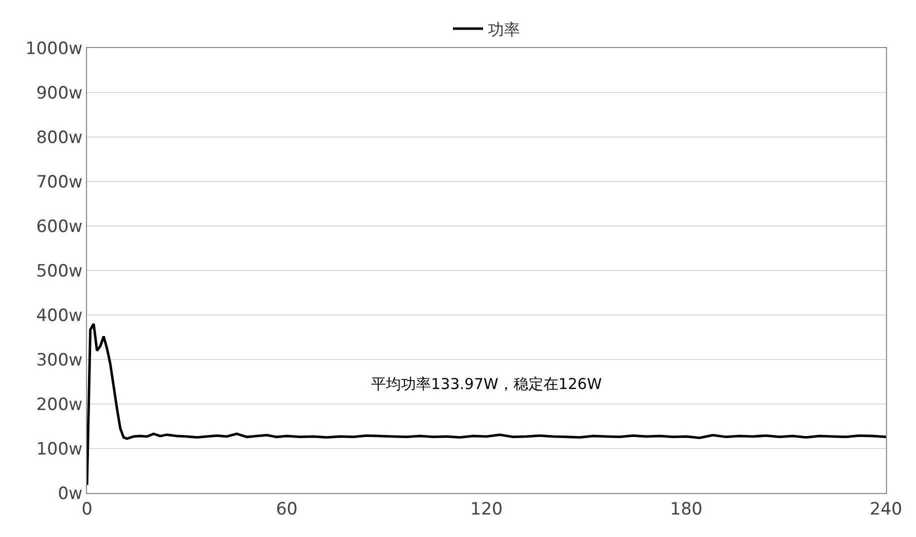 This screenshot has height=537, width=916. What do you see at coordinates (59, 93) in the screenshot?
I see `y-tick-label: 900w` at bounding box center [59, 93].